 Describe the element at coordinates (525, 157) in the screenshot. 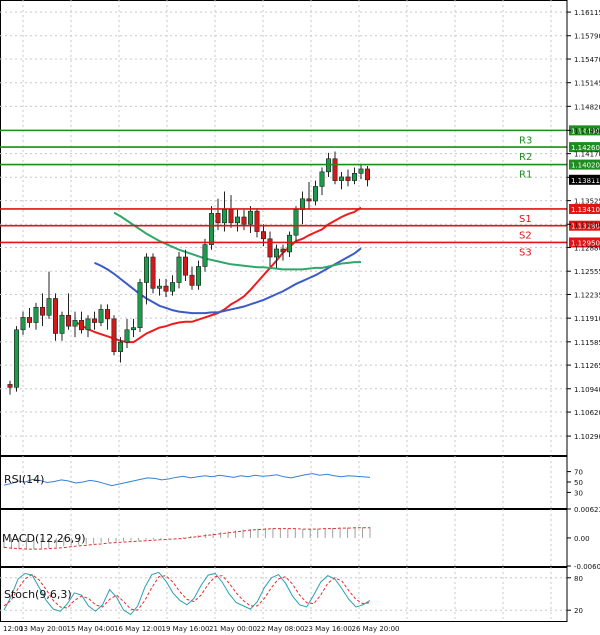

I see `level-r2-label: R2` at that location.